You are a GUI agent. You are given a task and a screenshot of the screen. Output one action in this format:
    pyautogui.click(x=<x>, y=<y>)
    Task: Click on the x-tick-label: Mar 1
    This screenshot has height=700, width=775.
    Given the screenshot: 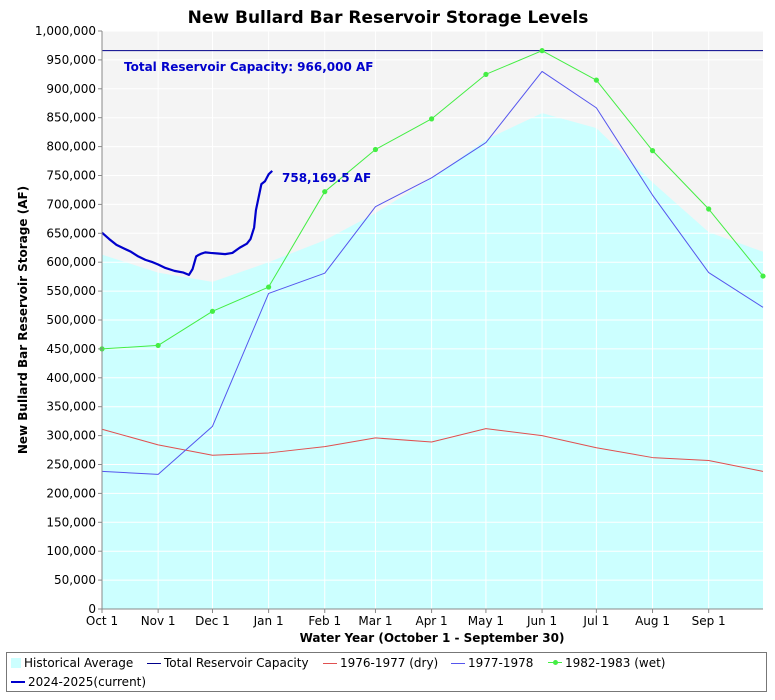 What is the action you would take?
    pyautogui.click(x=375, y=621)
    